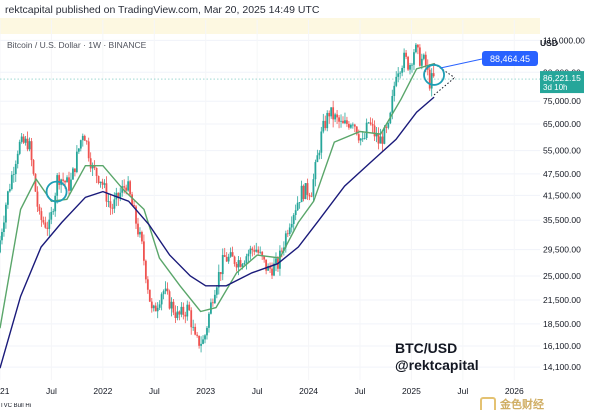  Describe the element at coordinates (437, 365) in the screenshot. I see `watermark-handle: @rektcapital` at that location.